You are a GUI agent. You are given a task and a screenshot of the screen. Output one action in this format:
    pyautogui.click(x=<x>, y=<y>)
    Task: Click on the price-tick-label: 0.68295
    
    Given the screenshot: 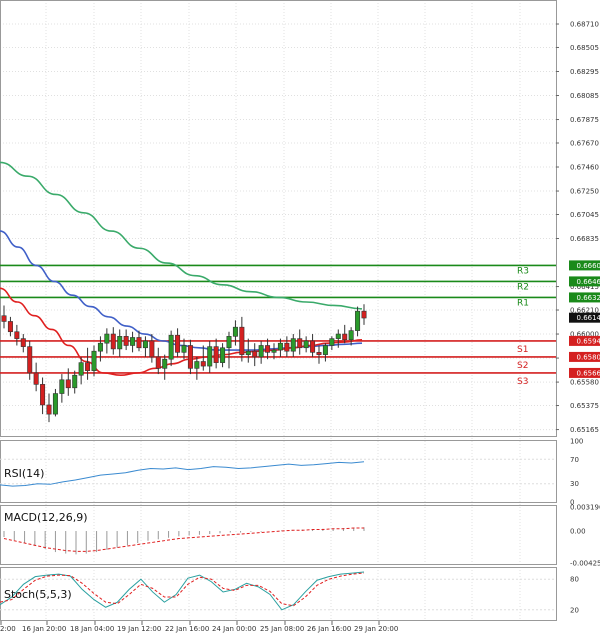 What is the action you would take?
    pyautogui.click(x=584, y=72)
    